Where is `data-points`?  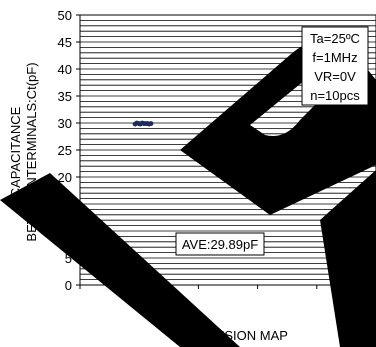
data-points is located at coordinates (143, 123).